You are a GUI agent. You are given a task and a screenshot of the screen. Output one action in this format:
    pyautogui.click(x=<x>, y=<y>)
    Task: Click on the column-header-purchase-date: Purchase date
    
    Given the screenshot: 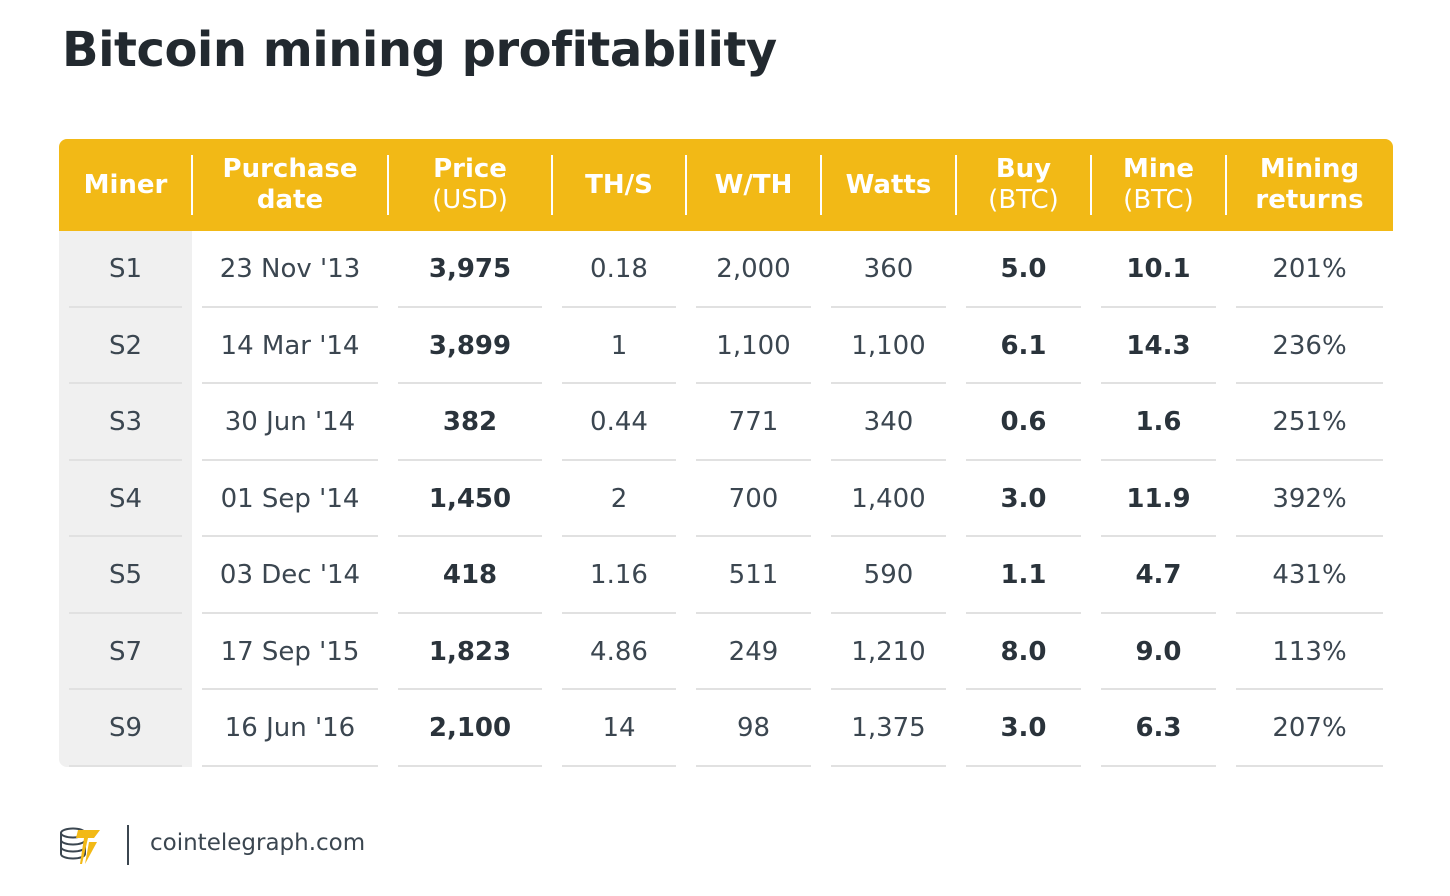 What is the action you would take?
    pyautogui.click(x=290, y=185)
    